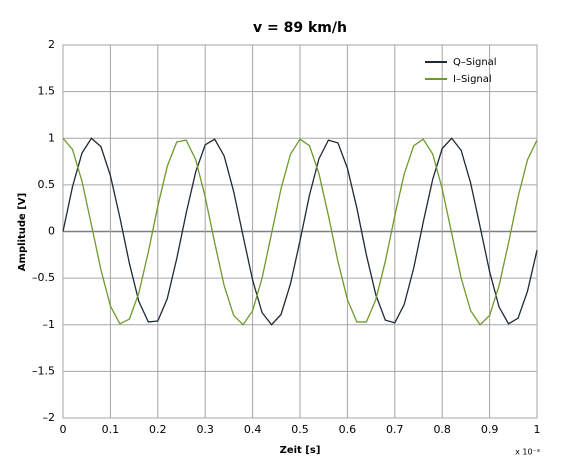 The height and width of the screenshot is (466, 567). Describe the element at coordinates (111, 429) in the screenshot. I see `x-tick-label: 0.1` at that location.